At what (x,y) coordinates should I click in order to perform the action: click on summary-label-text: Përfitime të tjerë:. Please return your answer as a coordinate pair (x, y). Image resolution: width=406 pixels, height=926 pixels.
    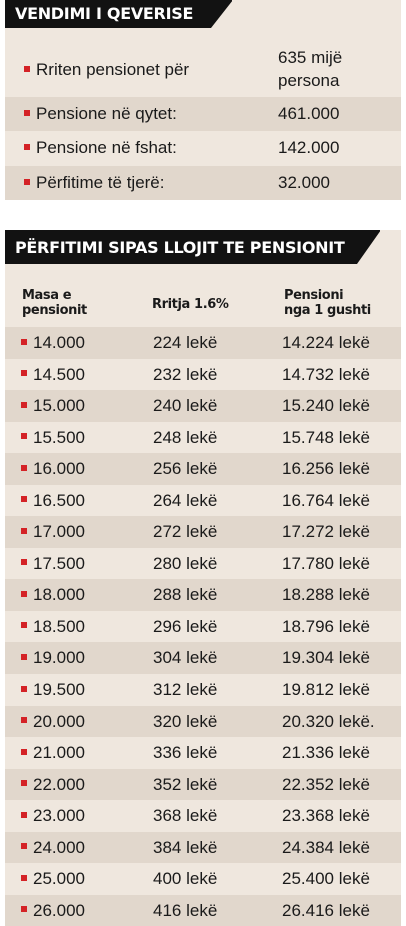
    Looking at the image, I should click on (100, 182).